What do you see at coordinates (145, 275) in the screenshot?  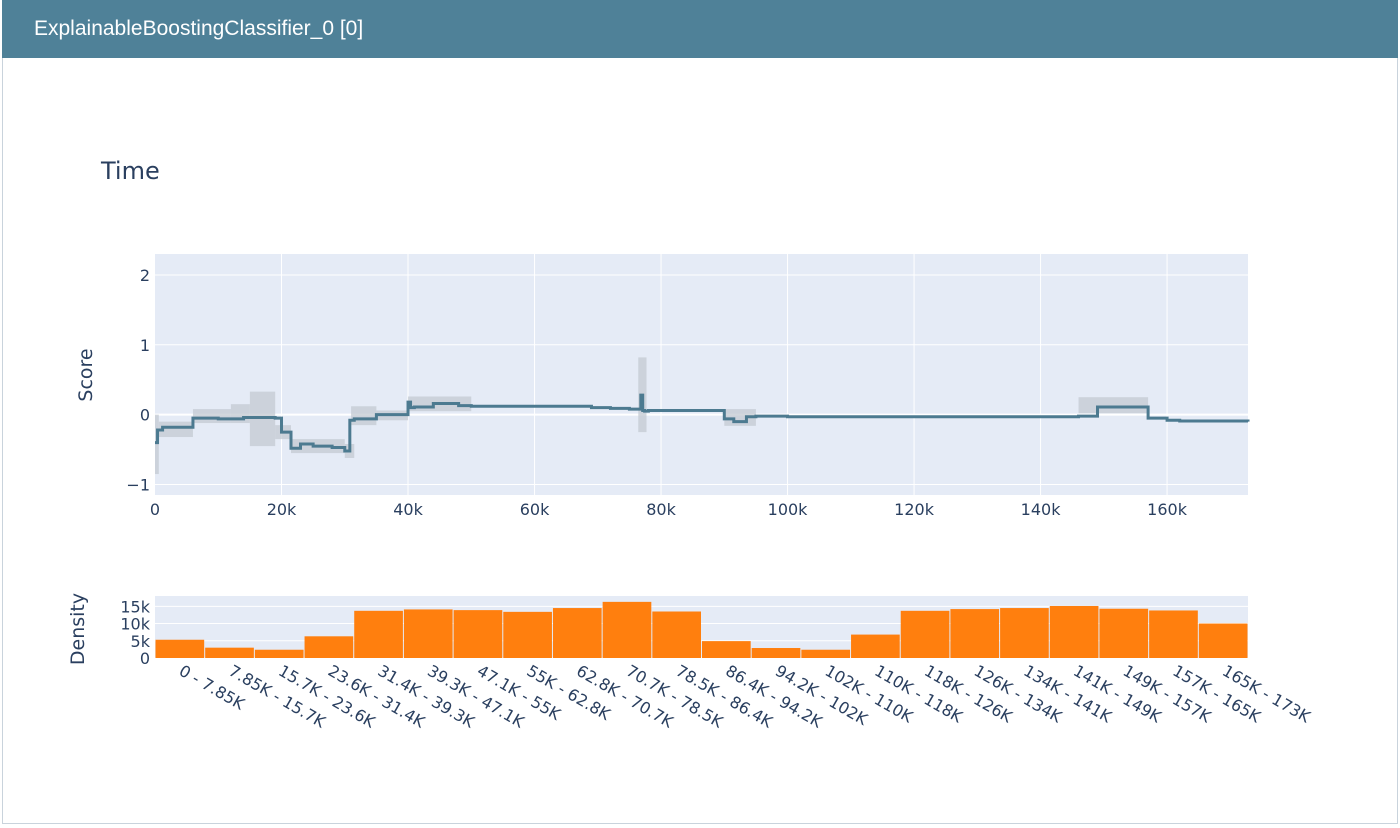 I see `score-y-tick-label: 2` at bounding box center [145, 275].